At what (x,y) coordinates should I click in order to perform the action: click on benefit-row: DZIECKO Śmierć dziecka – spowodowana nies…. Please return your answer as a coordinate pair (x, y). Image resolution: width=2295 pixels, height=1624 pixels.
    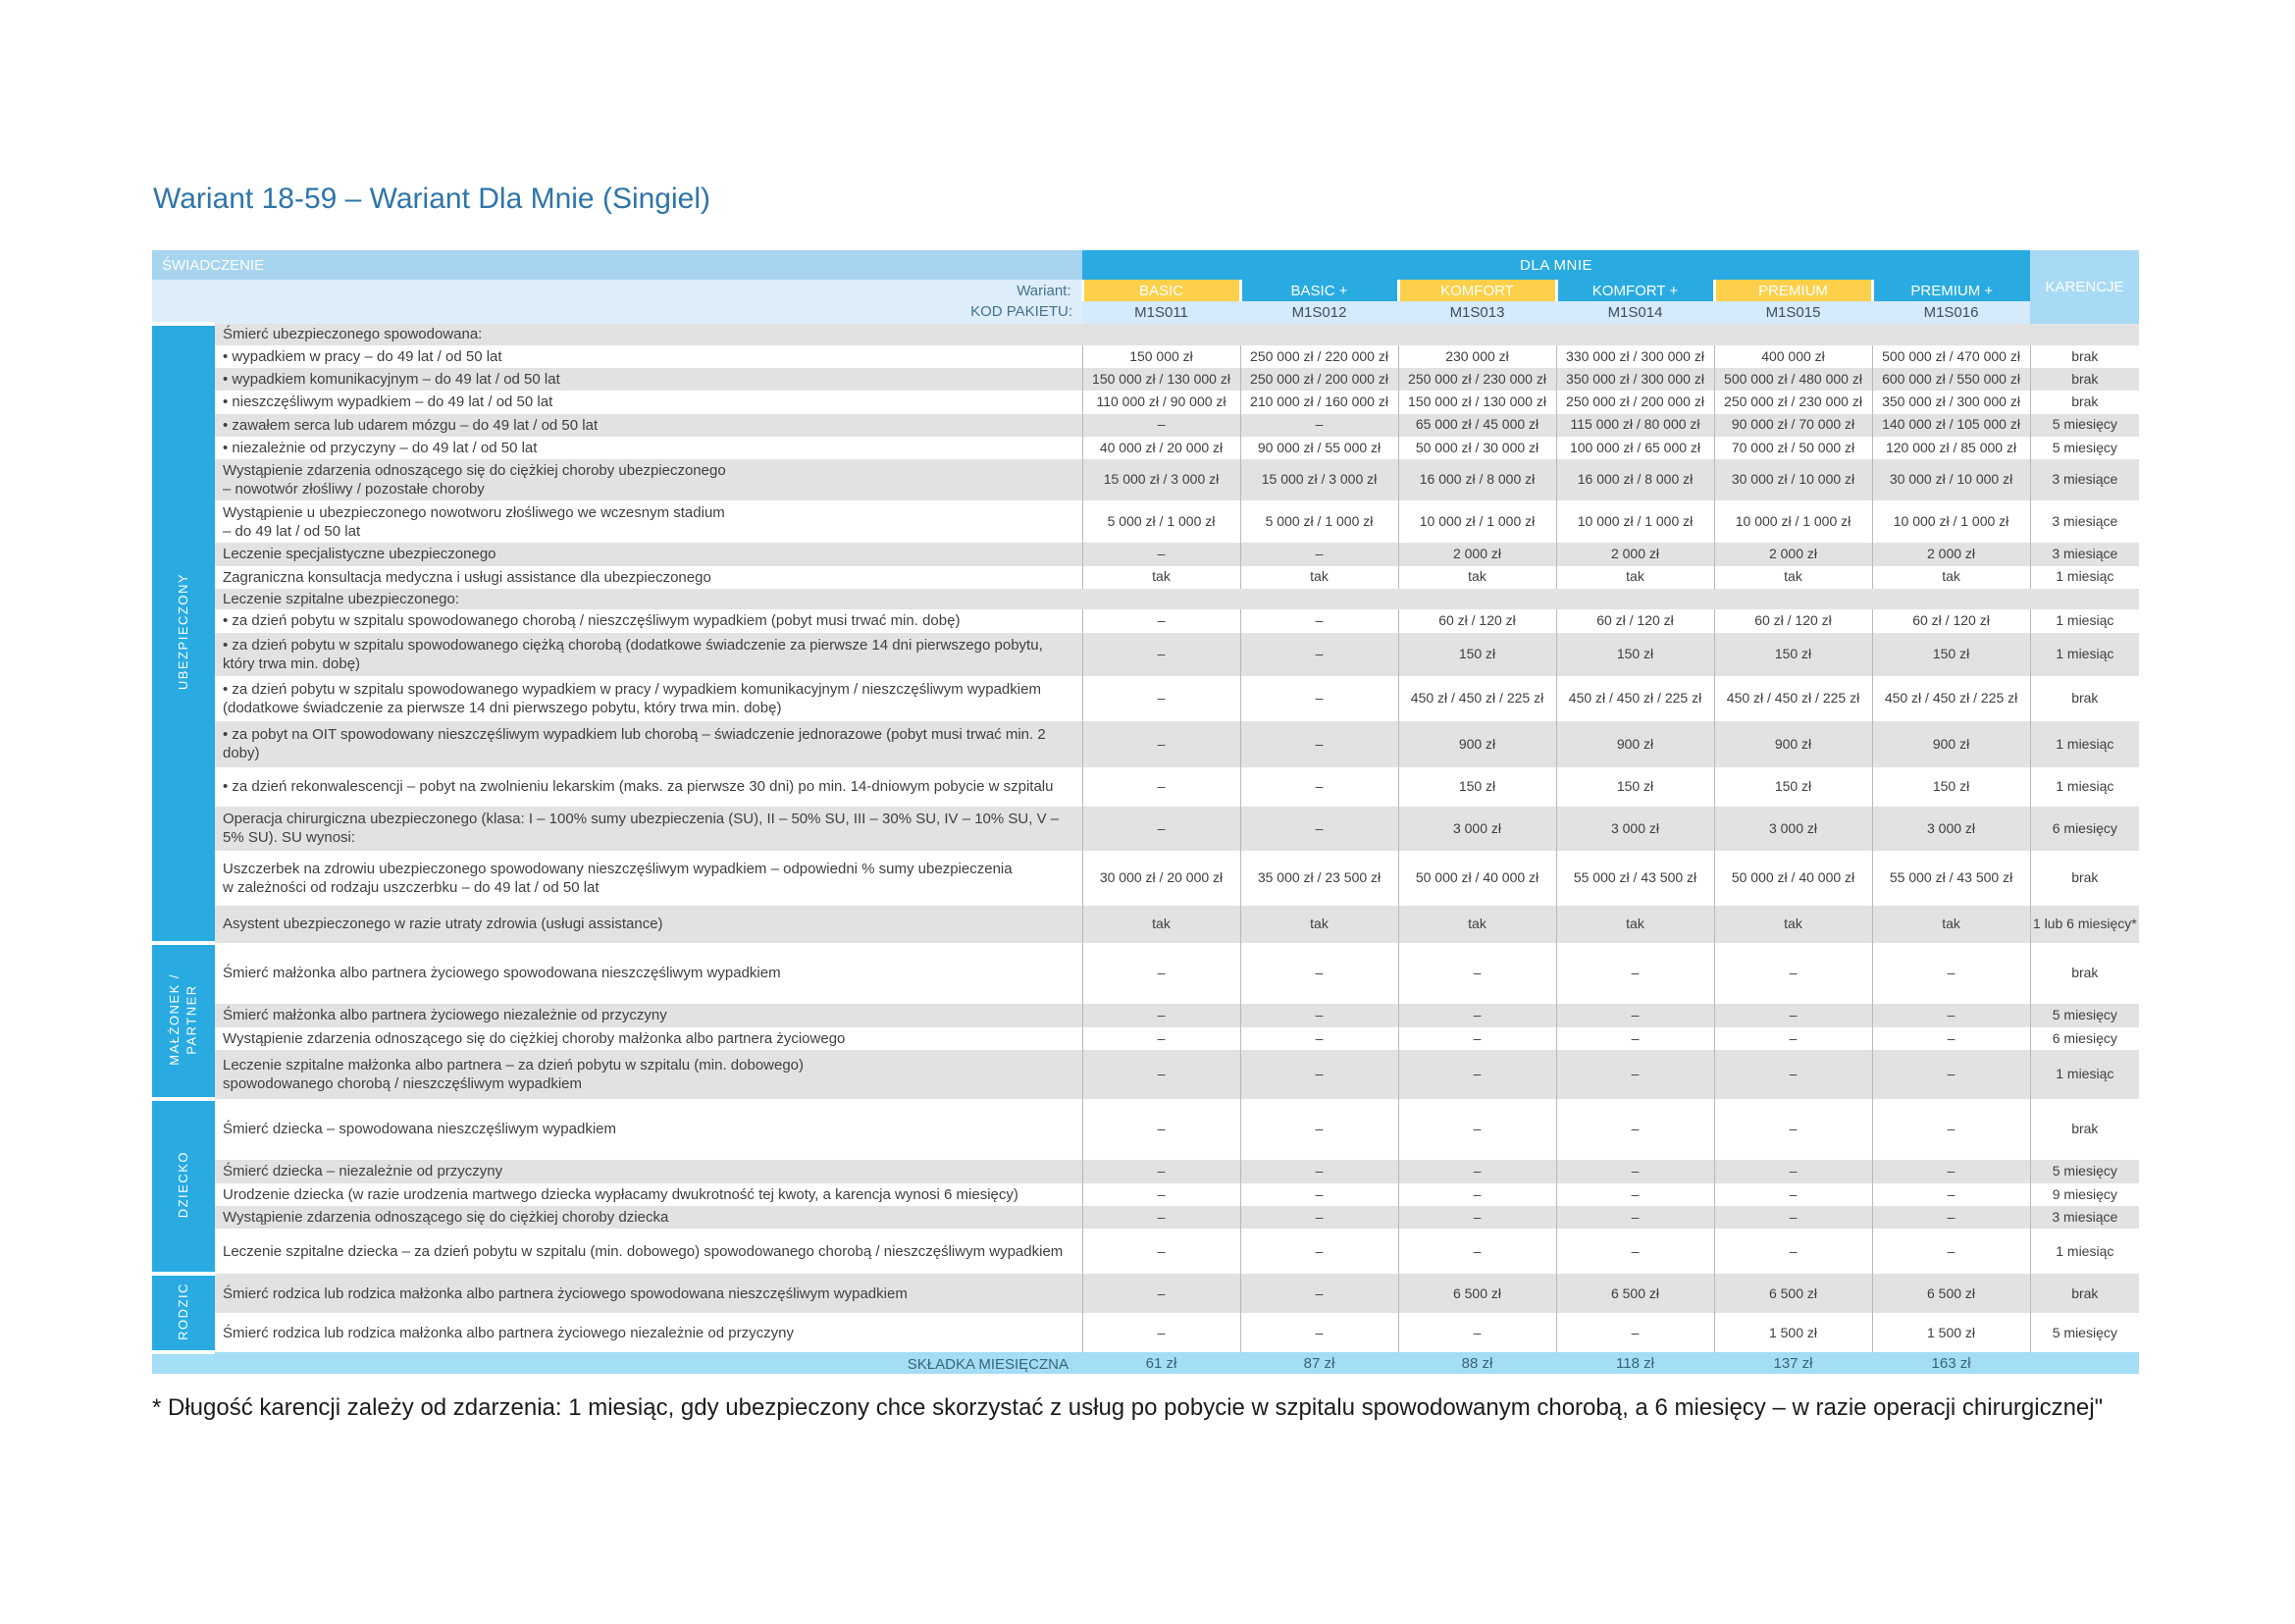
    Looking at the image, I should click on (1146, 1187).